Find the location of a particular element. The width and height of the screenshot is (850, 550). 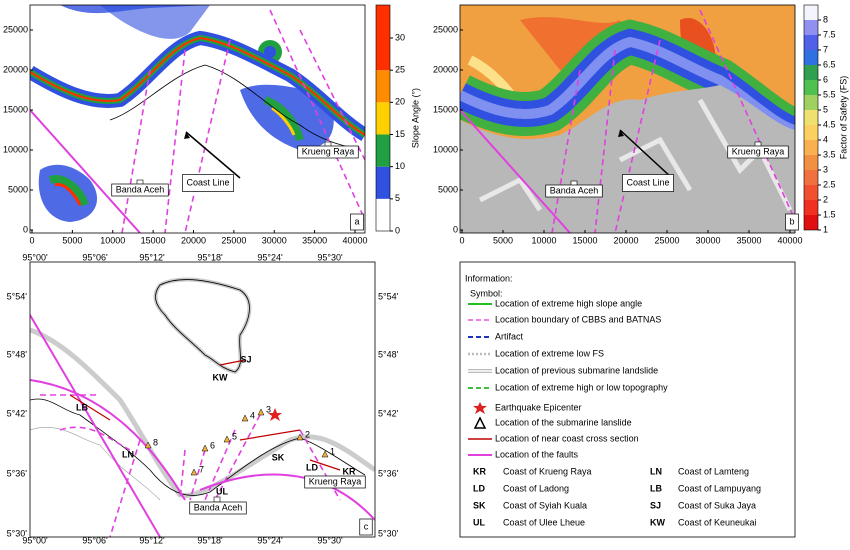

x-tick-label: 0 is located at coordinates (31, 240).